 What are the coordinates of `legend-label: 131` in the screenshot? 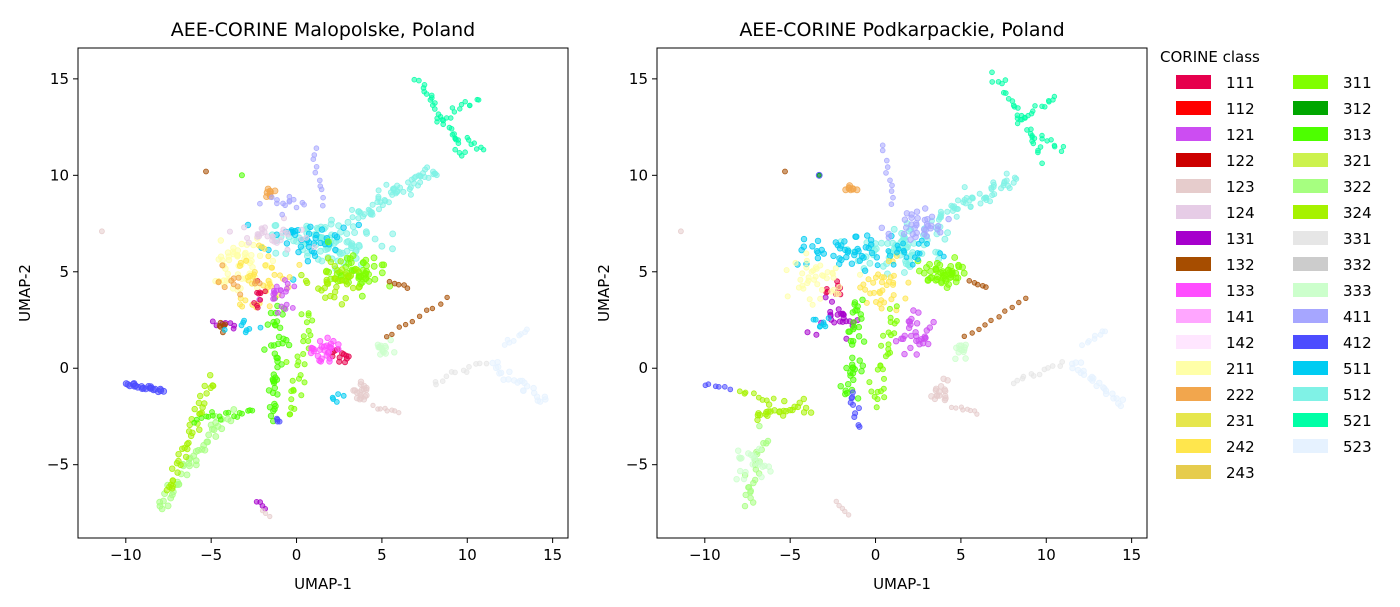 It's located at (1240, 239).